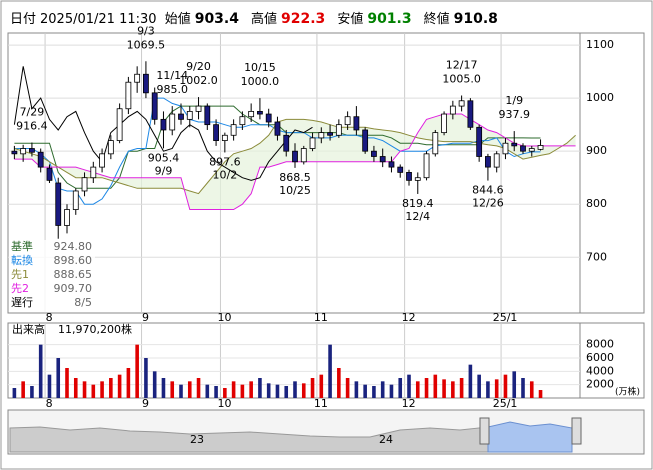 Image resolution: width=653 pixels, height=470 pixels. Describe the element at coordinates (52, 276) in the screenshot. I see `legend-box` at that location.